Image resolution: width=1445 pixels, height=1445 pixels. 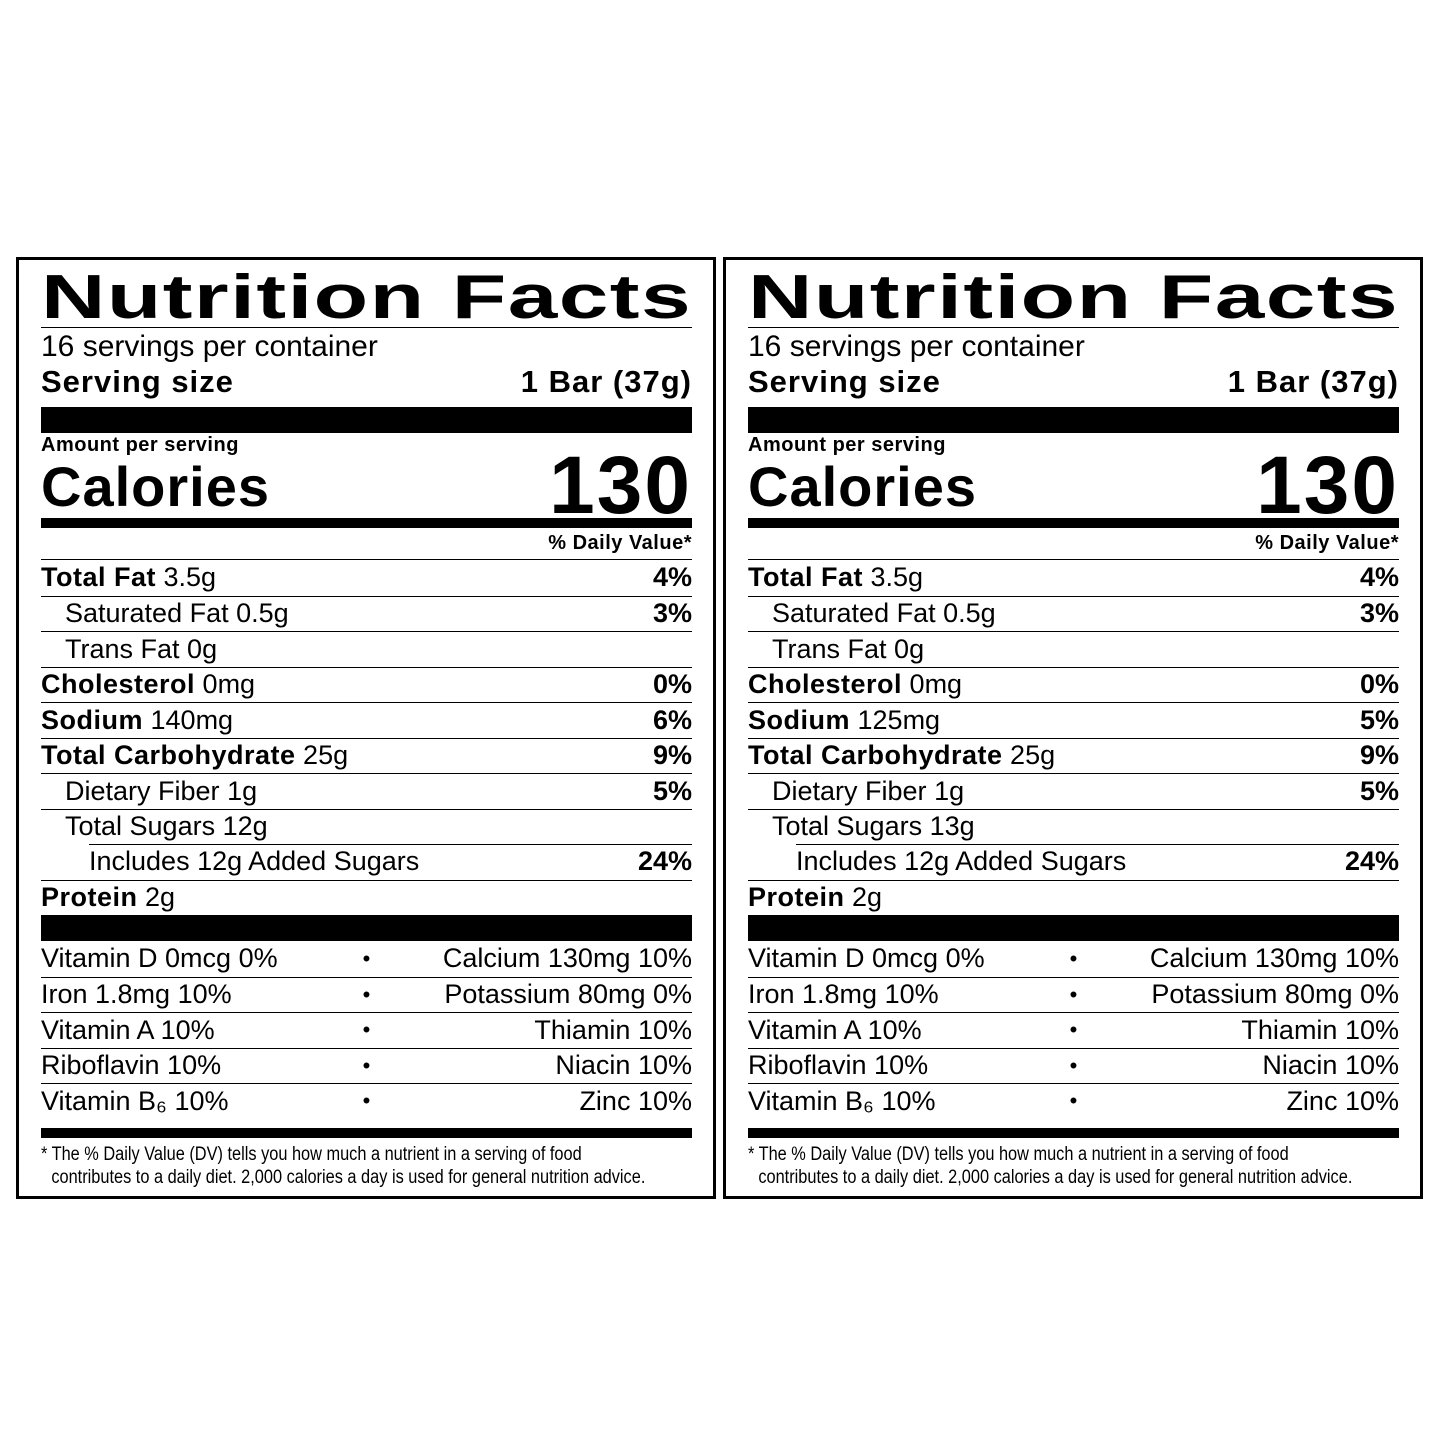 I want to click on nutrient-dv: 6%, so click(x=672, y=719).